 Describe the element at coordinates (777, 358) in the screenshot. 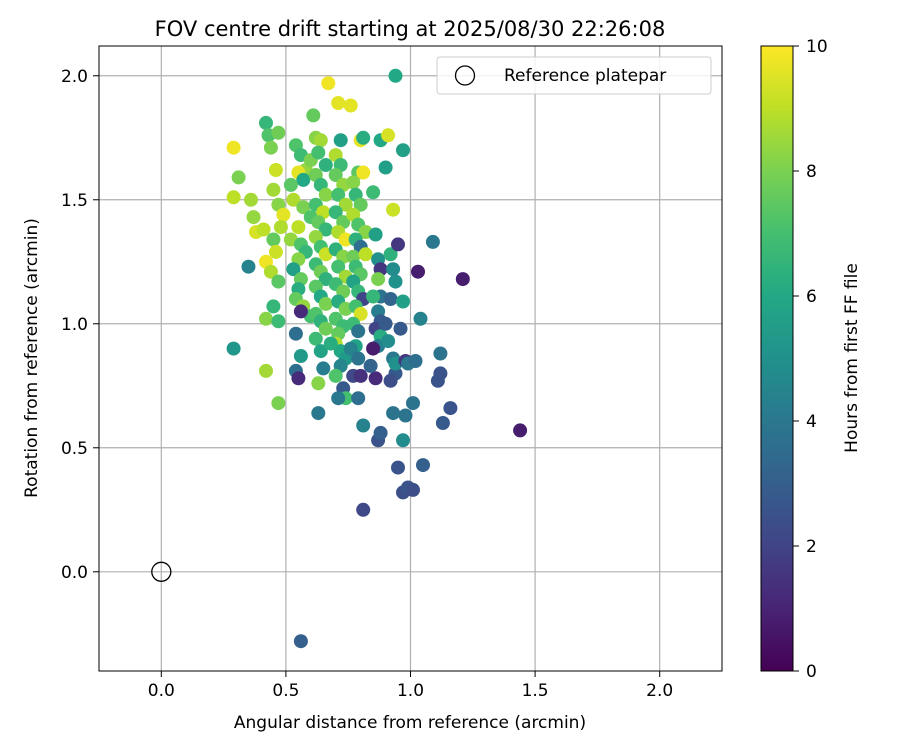

I see `colorbar-gradient` at that location.